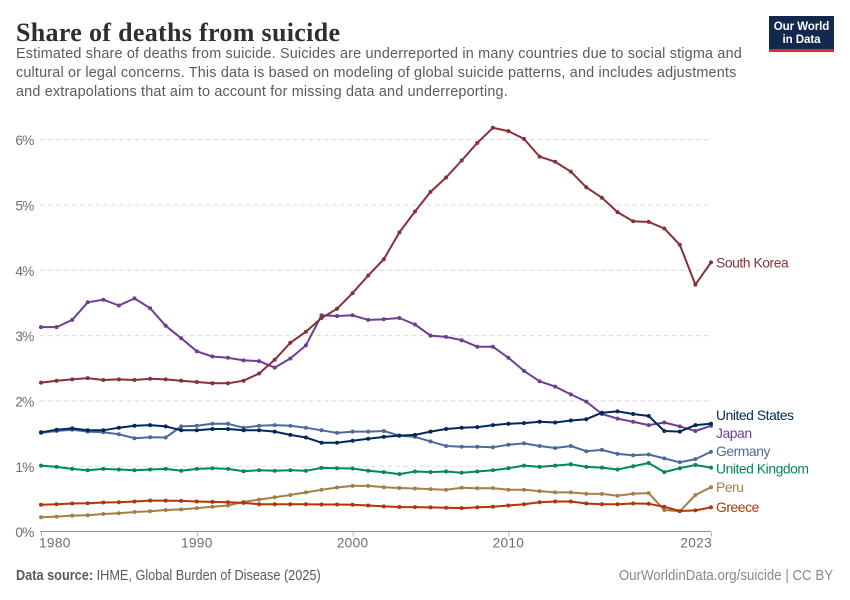  I want to click on svg-text: 2023, so click(696, 543).